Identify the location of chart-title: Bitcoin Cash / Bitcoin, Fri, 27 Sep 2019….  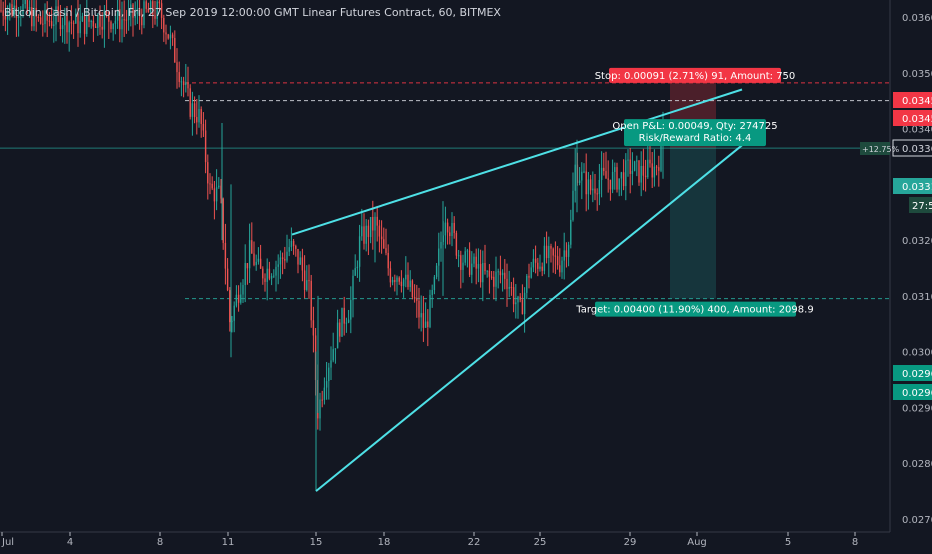
(252, 12).